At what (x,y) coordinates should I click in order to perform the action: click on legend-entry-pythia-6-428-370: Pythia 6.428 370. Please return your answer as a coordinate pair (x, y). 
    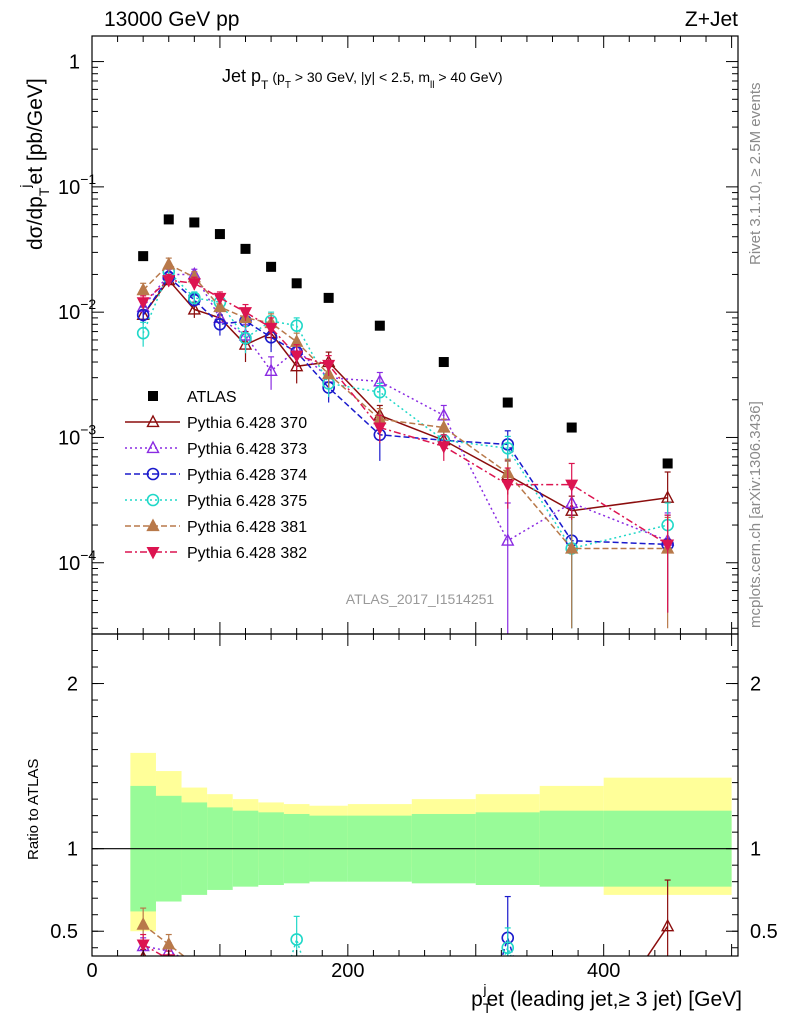
    Looking at the image, I should click on (216, 423).